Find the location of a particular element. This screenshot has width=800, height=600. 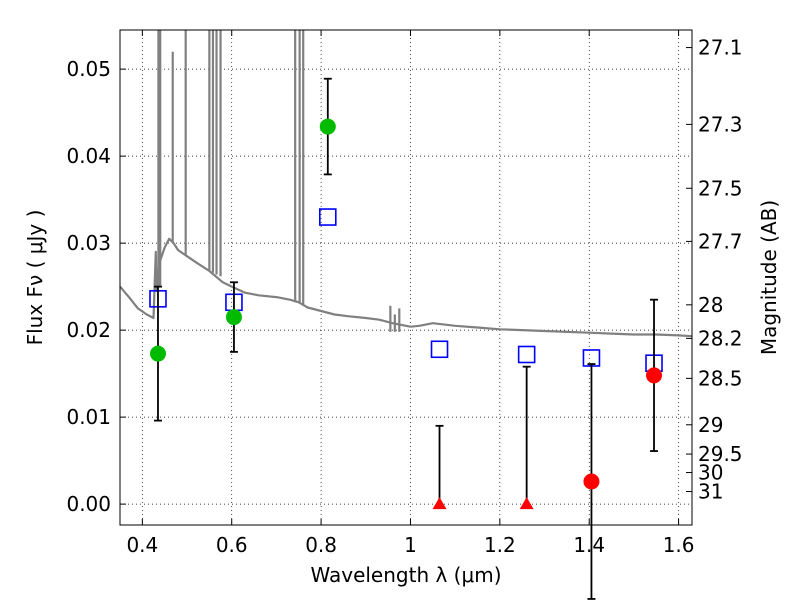

mag-tick-label: 28.2 is located at coordinates (720, 338).